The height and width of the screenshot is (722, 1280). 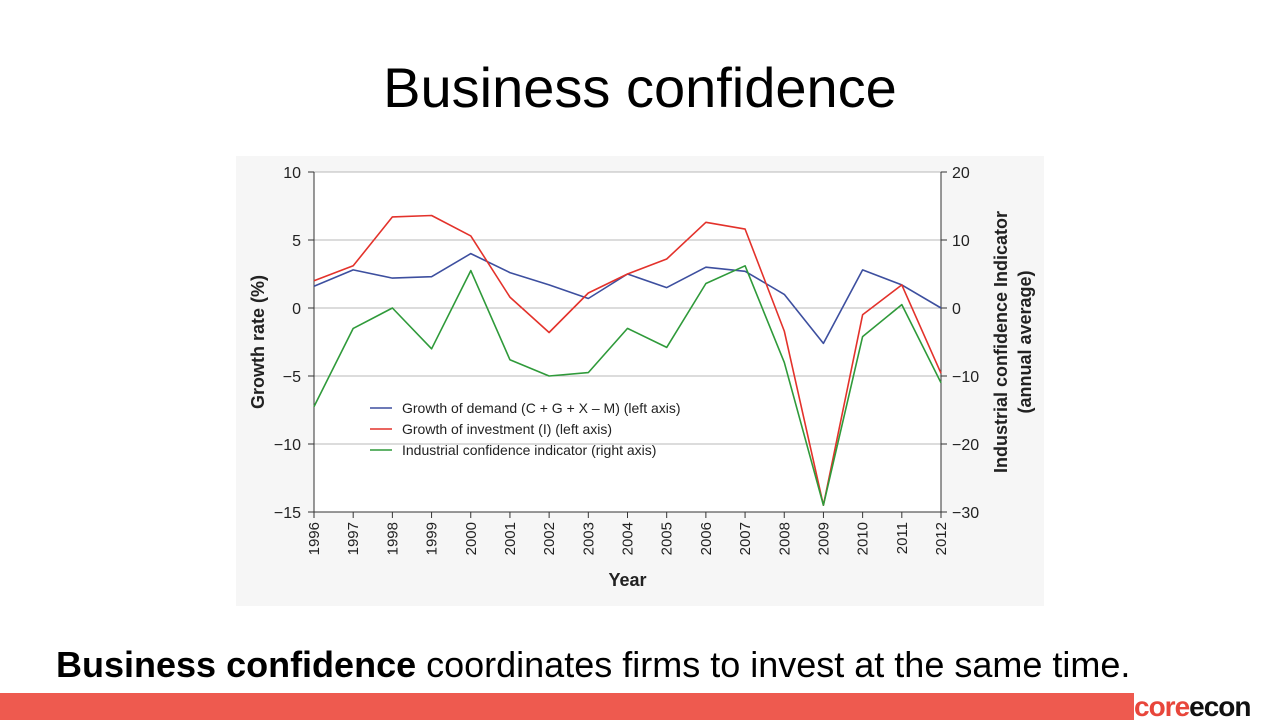 I want to click on footer-bar, so click(x=567, y=706).